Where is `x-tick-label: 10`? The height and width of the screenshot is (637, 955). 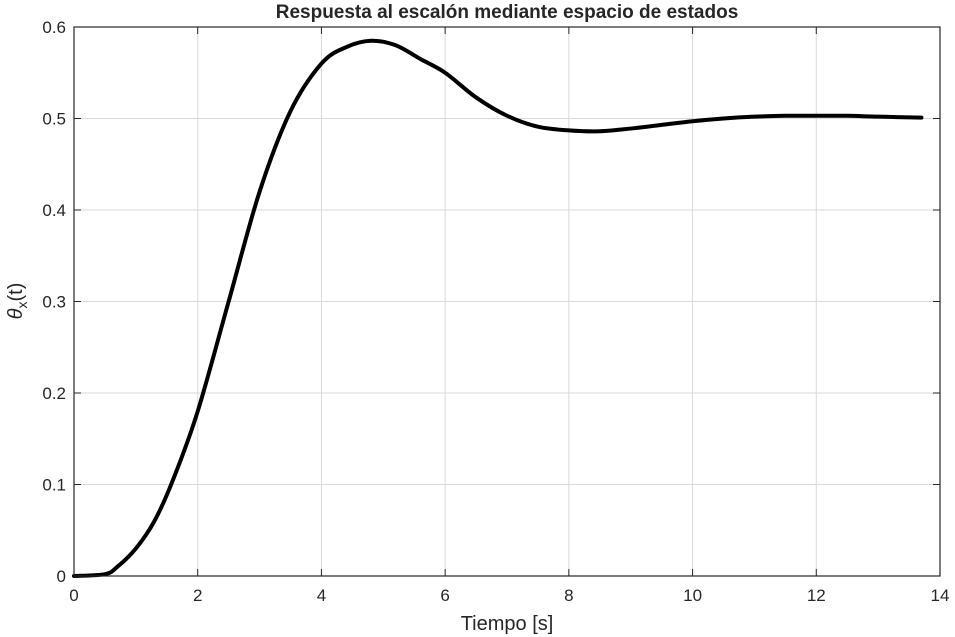
x-tick-label: 10 is located at coordinates (692, 595).